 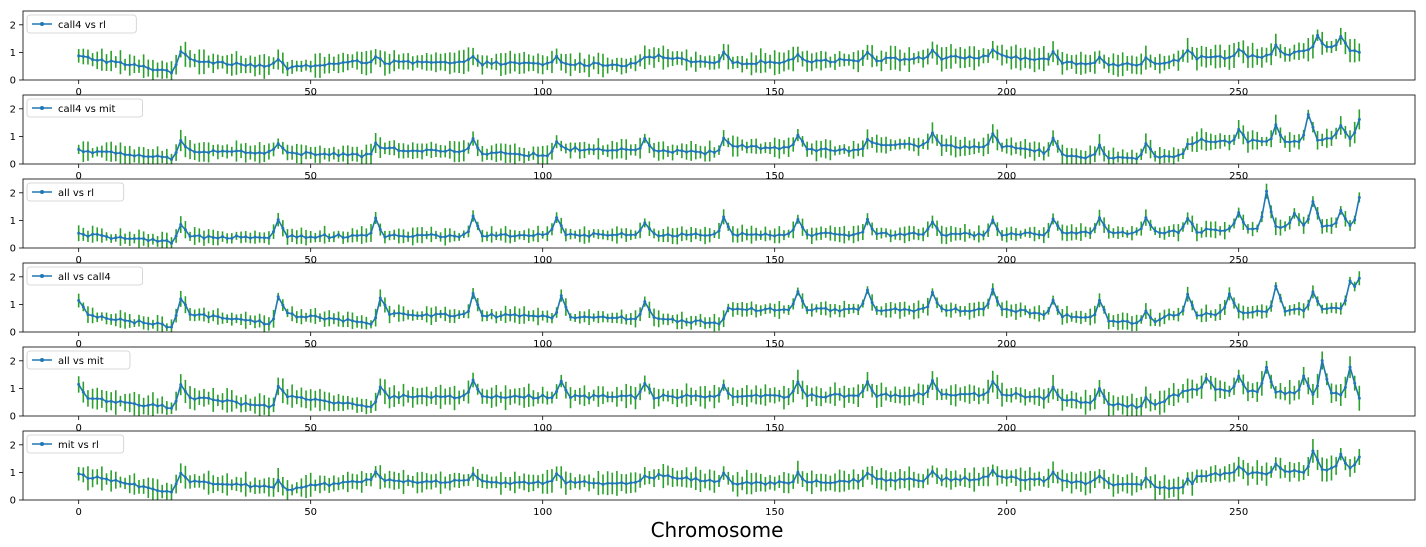 What do you see at coordinates (719, 45) in the screenshot?
I see `axes-frame` at bounding box center [719, 45].